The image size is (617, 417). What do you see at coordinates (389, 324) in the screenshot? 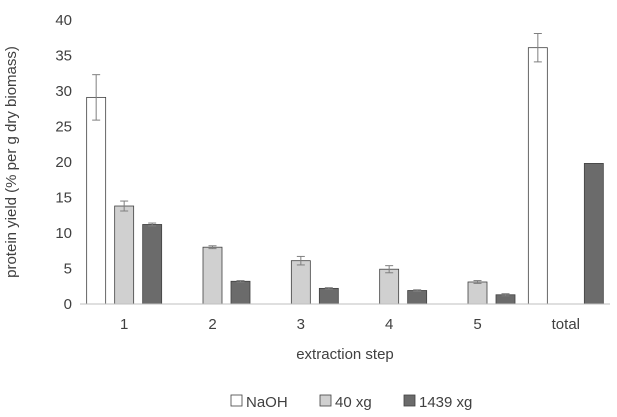
I see `x-tick-label: 4` at bounding box center [389, 324].